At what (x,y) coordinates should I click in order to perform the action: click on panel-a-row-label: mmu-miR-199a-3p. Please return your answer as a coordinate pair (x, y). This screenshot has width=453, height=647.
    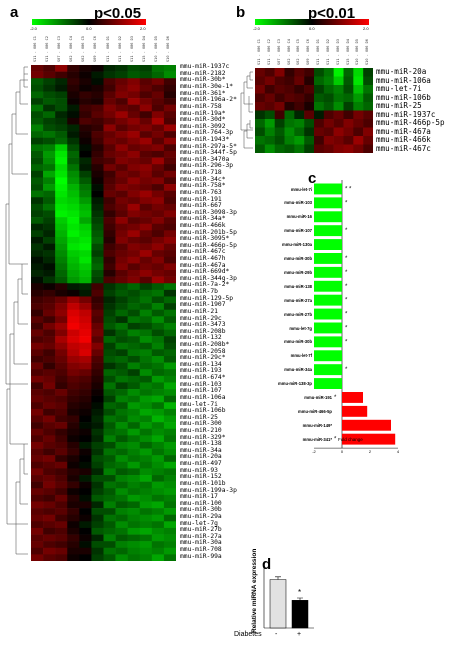
    Looking at the image, I should click on (208, 490).